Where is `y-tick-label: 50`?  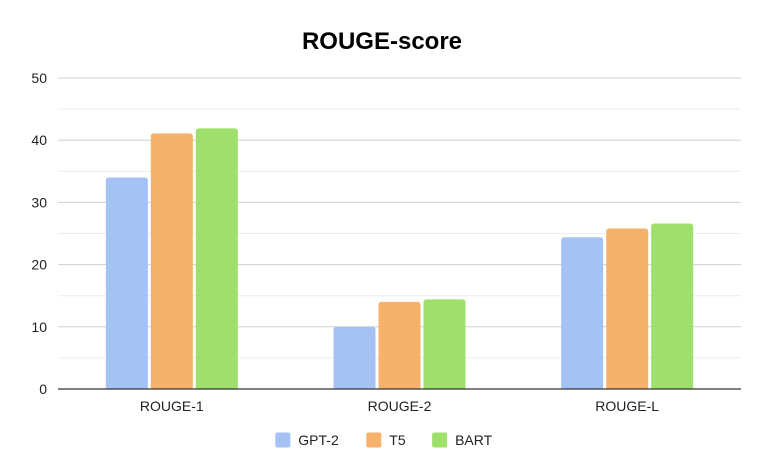 y-tick-label: 50 is located at coordinates (39, 78).